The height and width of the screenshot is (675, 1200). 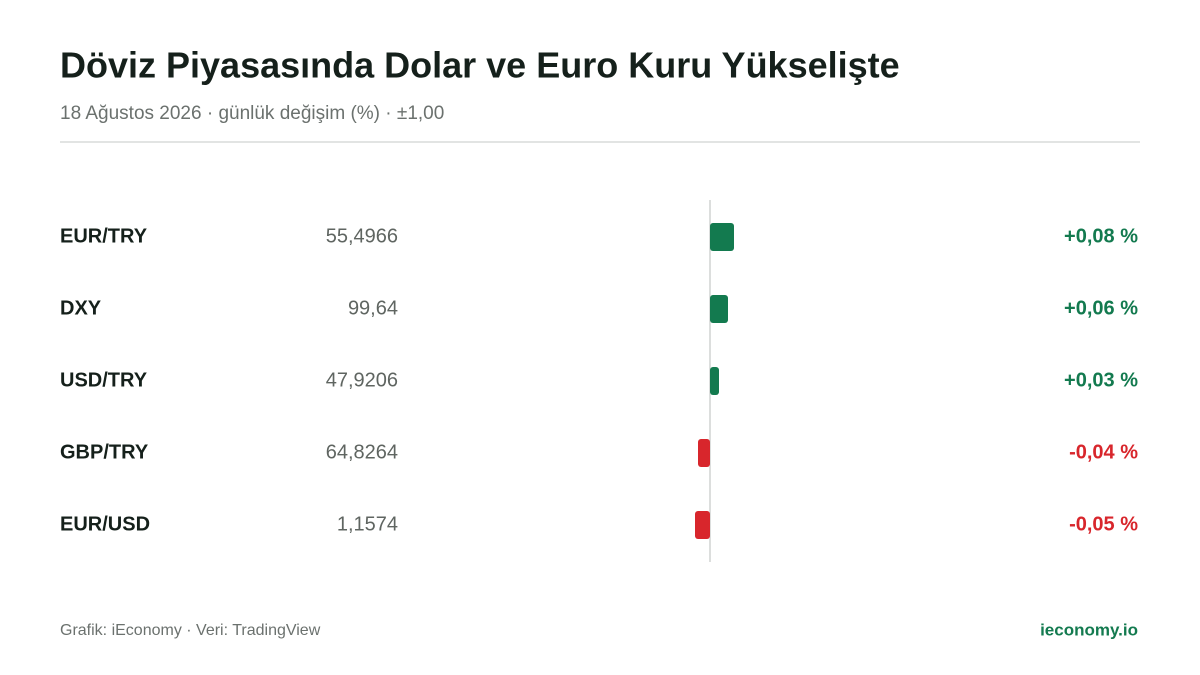 What do you see at coordinates (1101, 380) in the screenshot?
I see `value-label: +0,03 %` at bounding box center [1101, 380].